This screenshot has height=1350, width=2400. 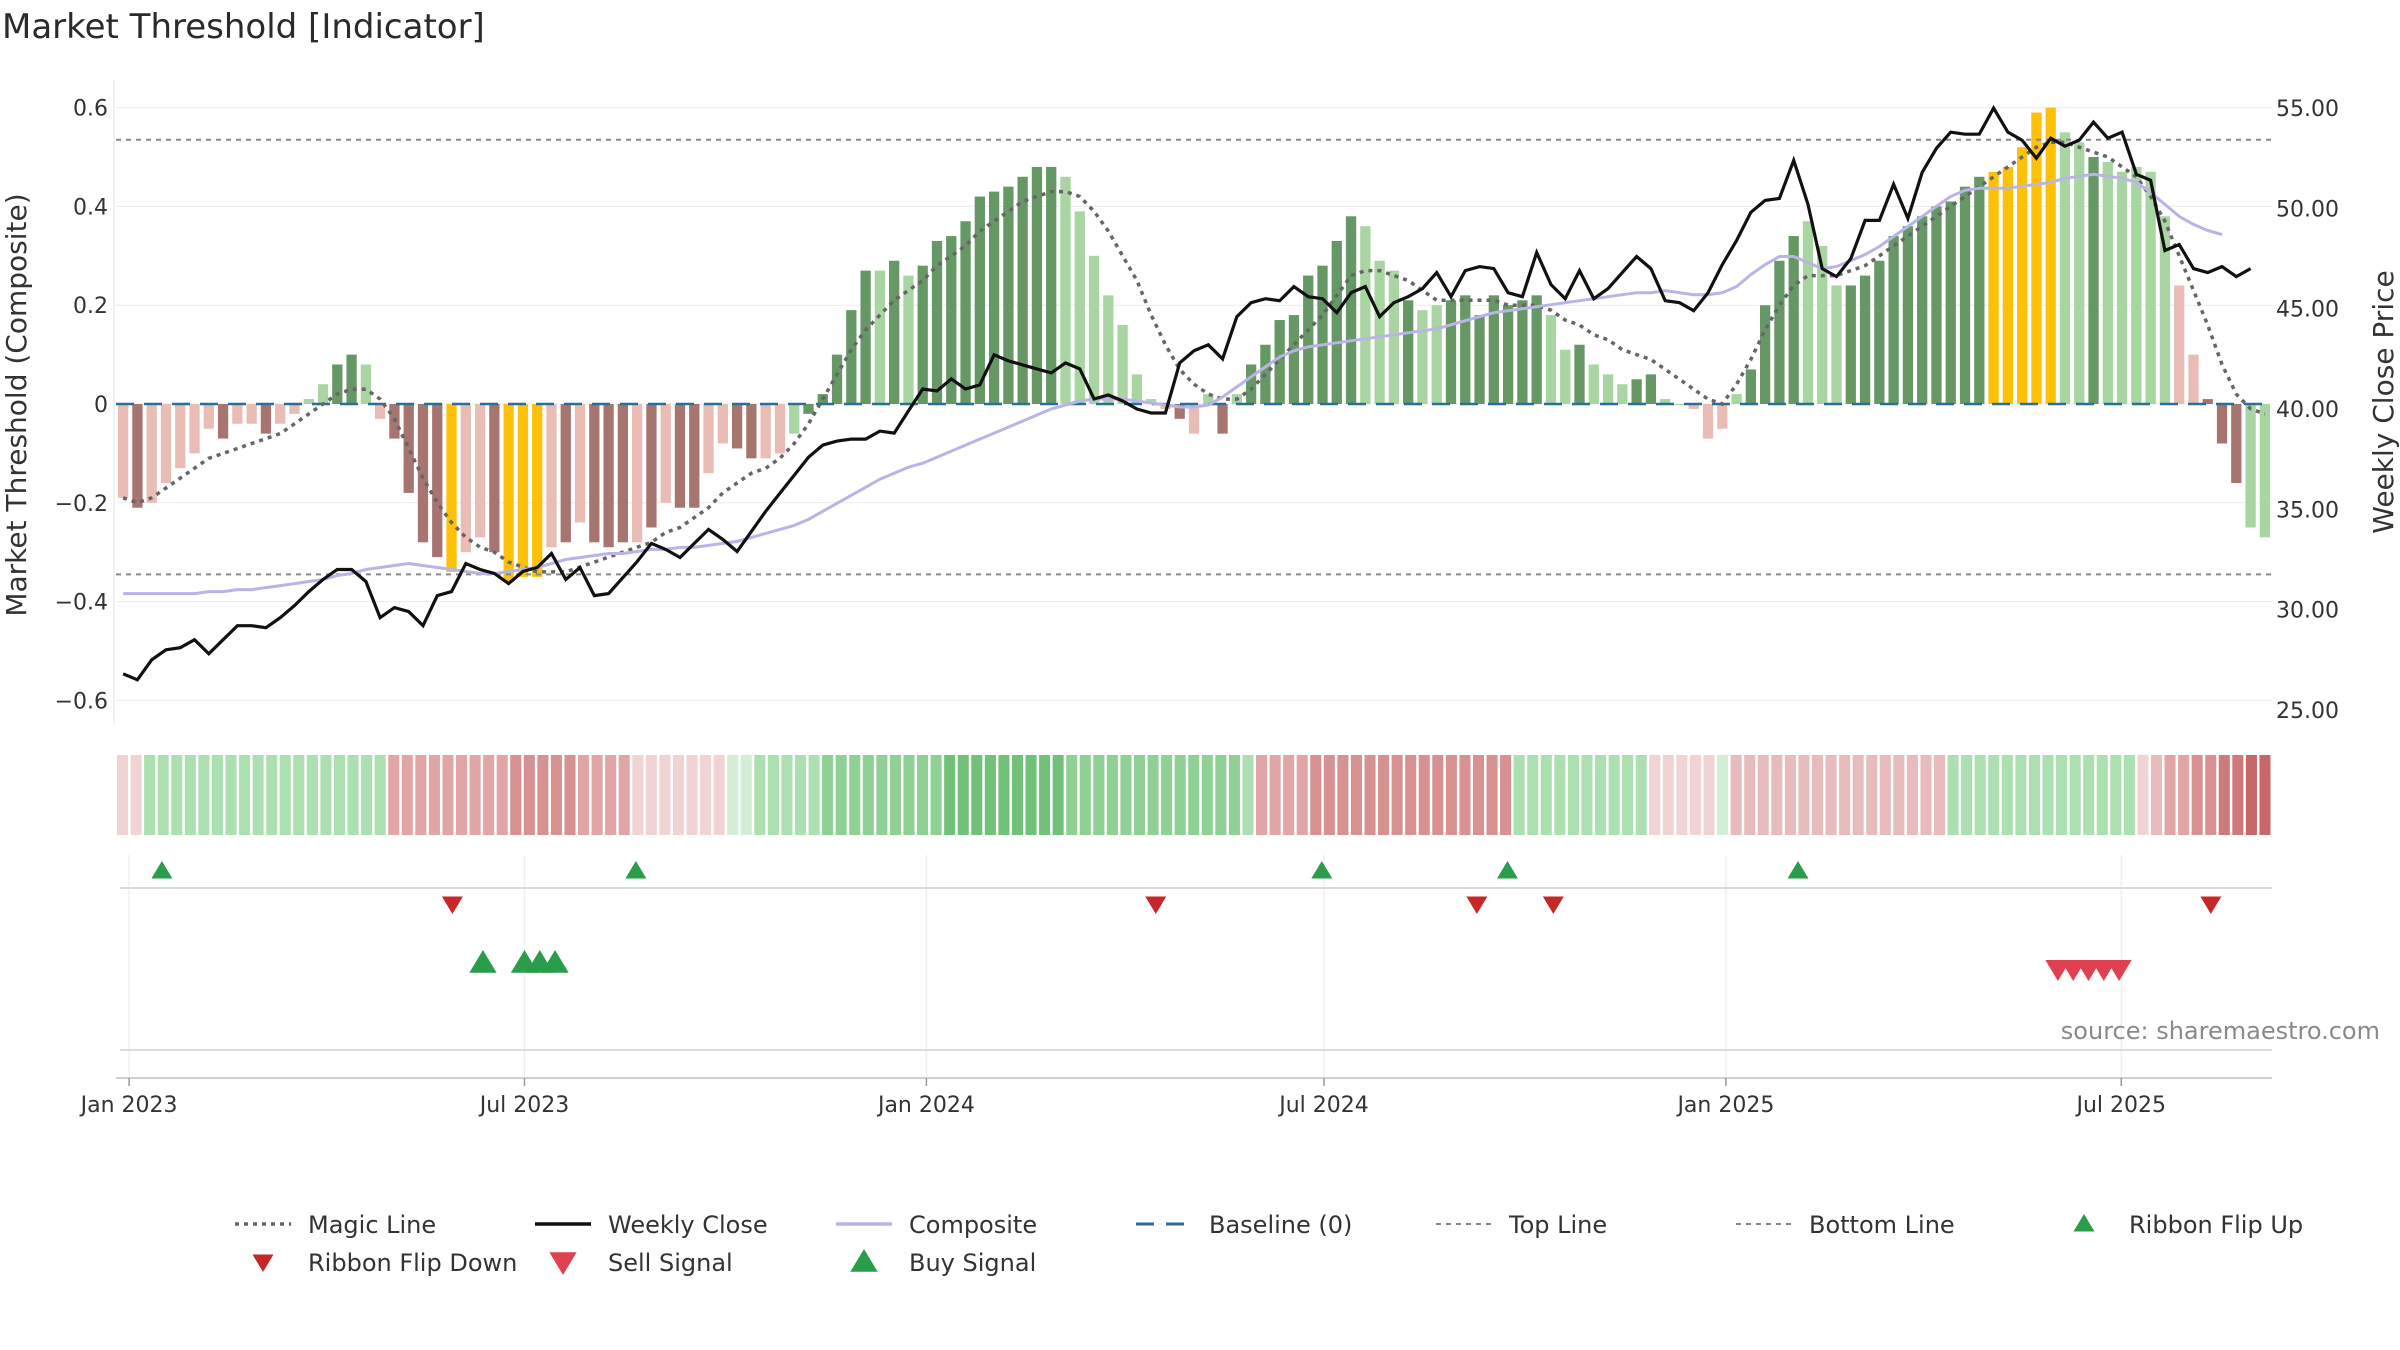 What do you see at coordinates (16, 404) in the screenshot?
I see `y-axis-left-label: Market Threshold (Composite)` at bounding box center [16, 404].